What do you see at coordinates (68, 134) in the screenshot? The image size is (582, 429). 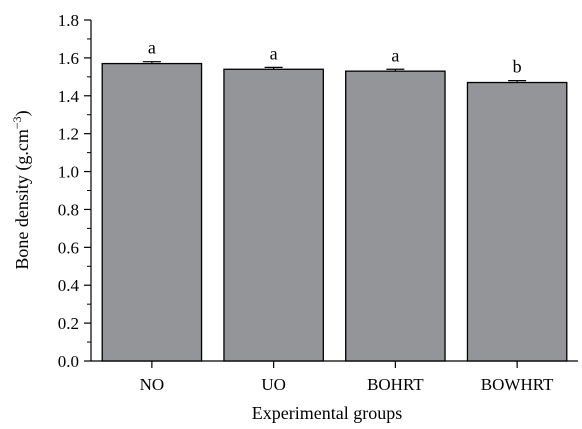 I see `y-tick-label: 1.2` at bounding box center [68, 134].